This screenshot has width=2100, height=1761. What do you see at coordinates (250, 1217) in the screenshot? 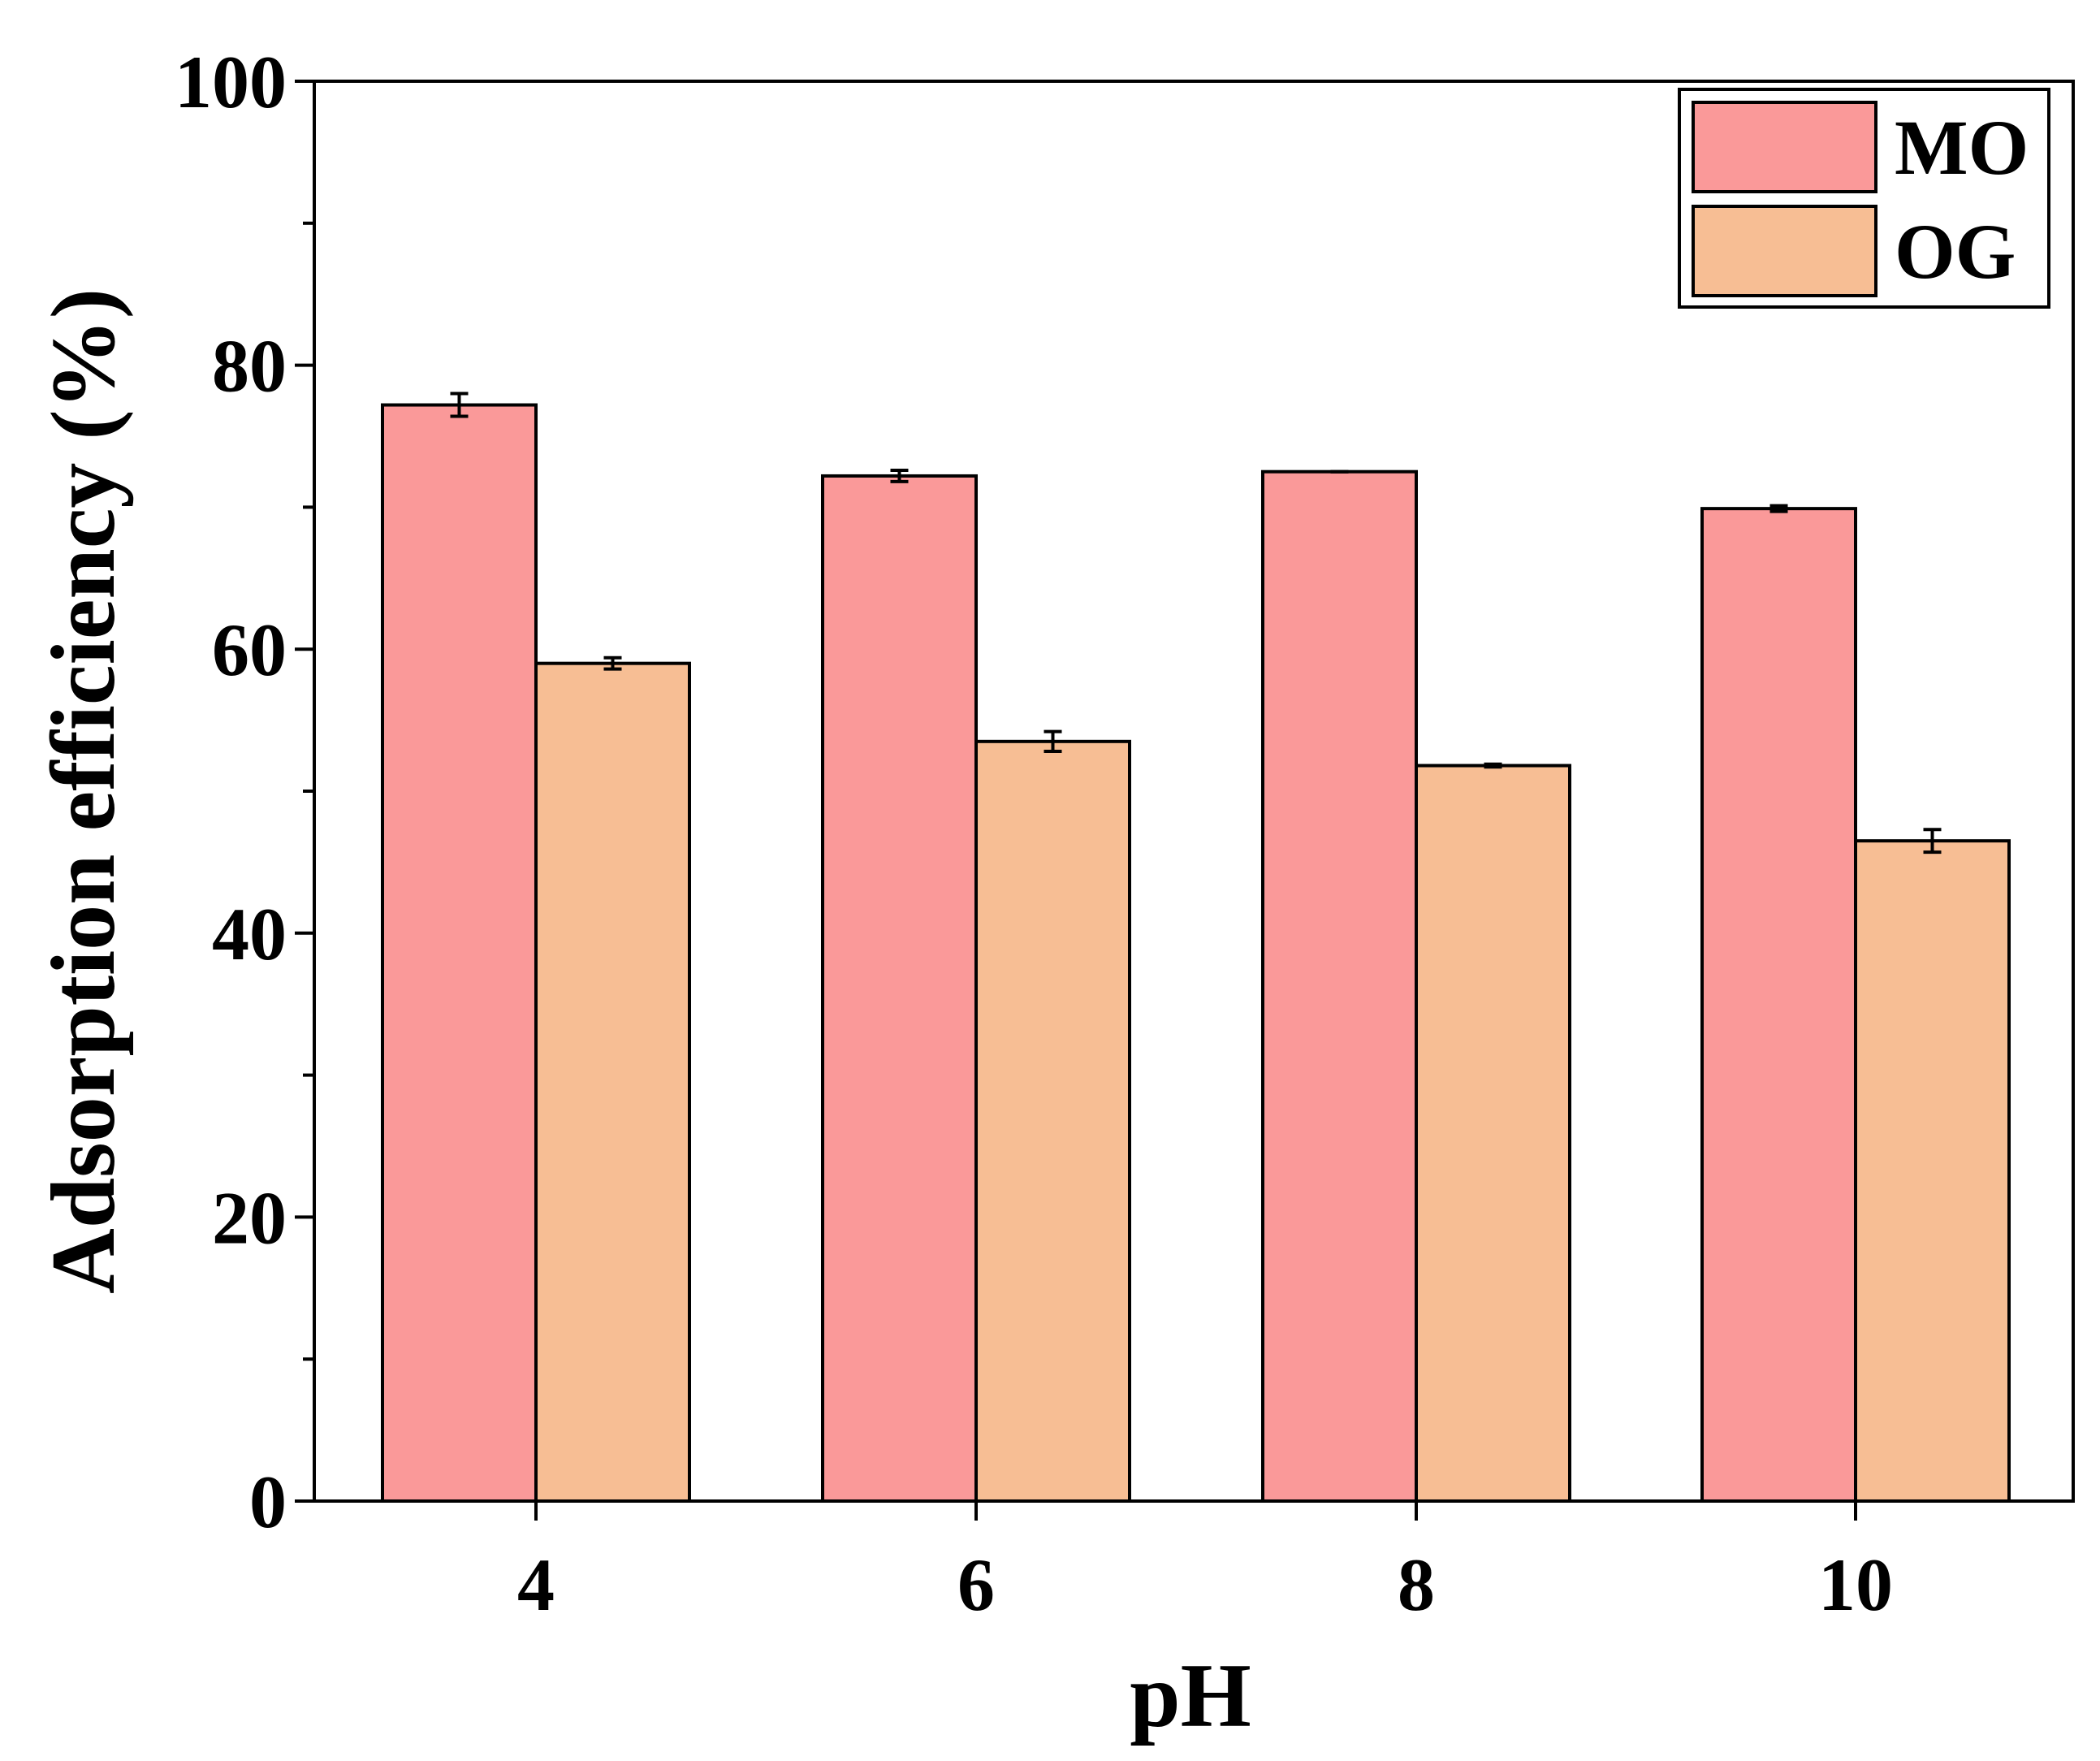
I see `y-tick-label-20: 20` at bounding box center [250, 1217].